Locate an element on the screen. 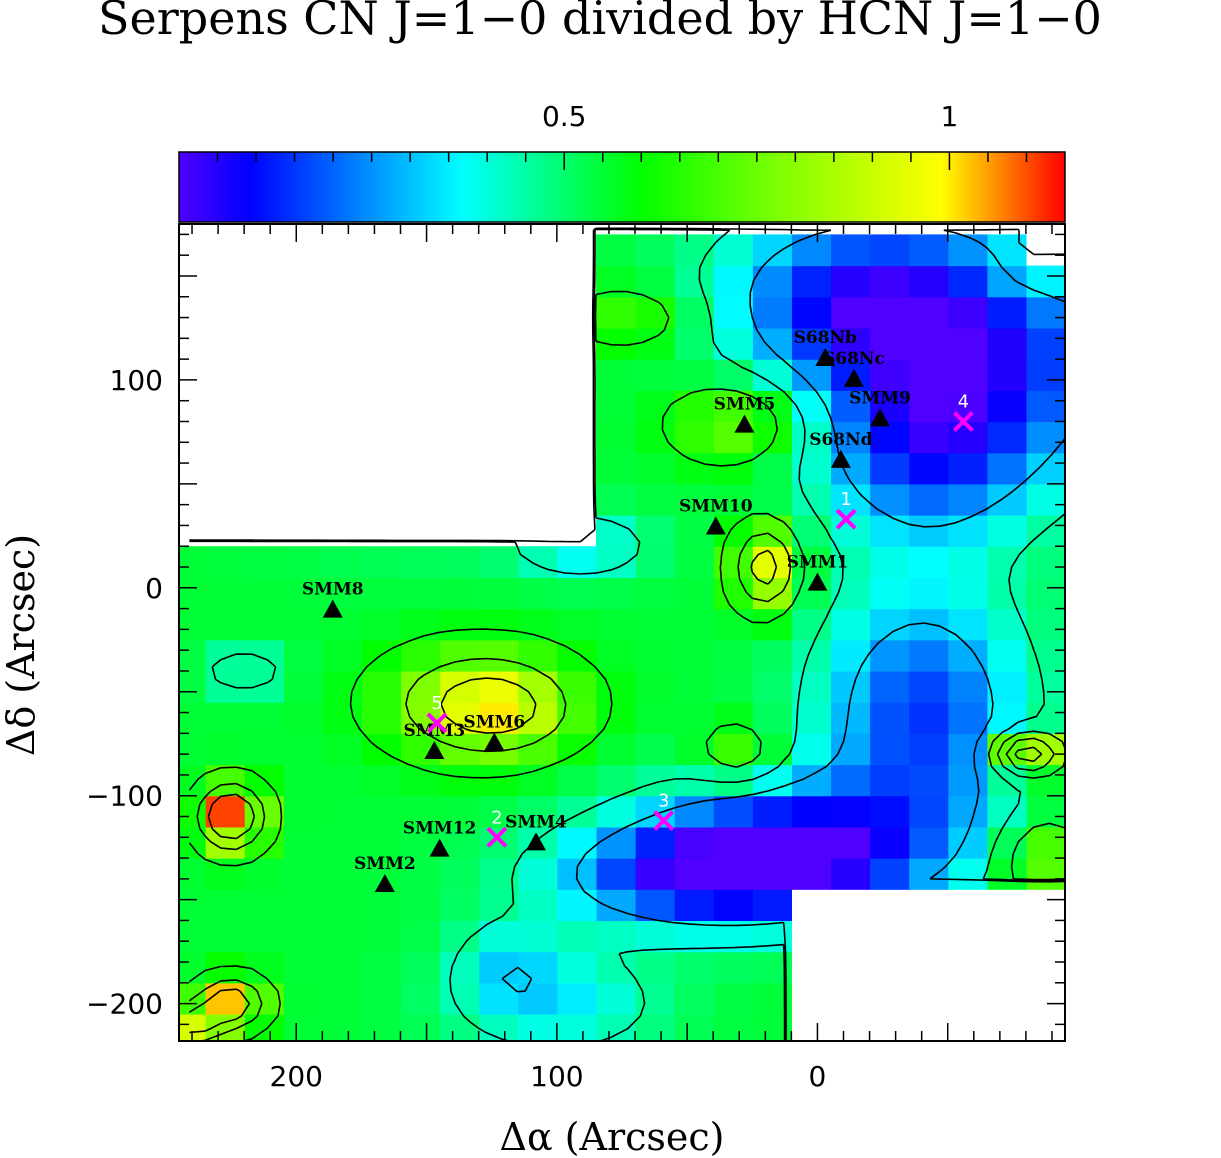 The width and height of the screenshot is (1221, 1158). source-label: SMM10 is located at coordinates (716, 506).